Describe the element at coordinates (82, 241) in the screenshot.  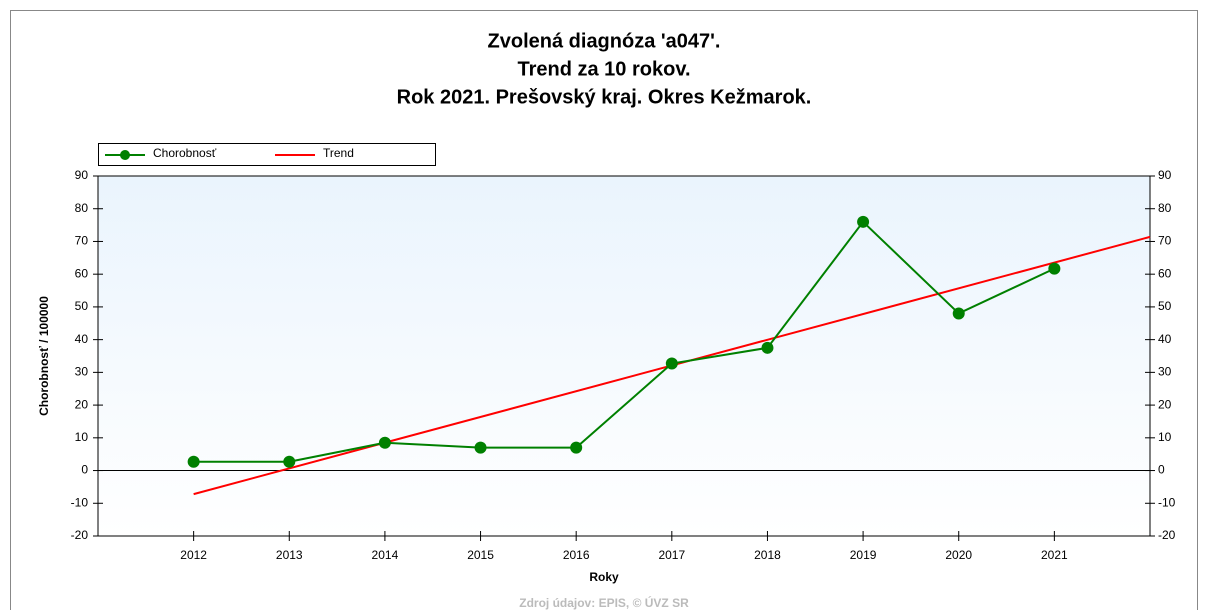
I see `y-tick-label: 70` at that location.